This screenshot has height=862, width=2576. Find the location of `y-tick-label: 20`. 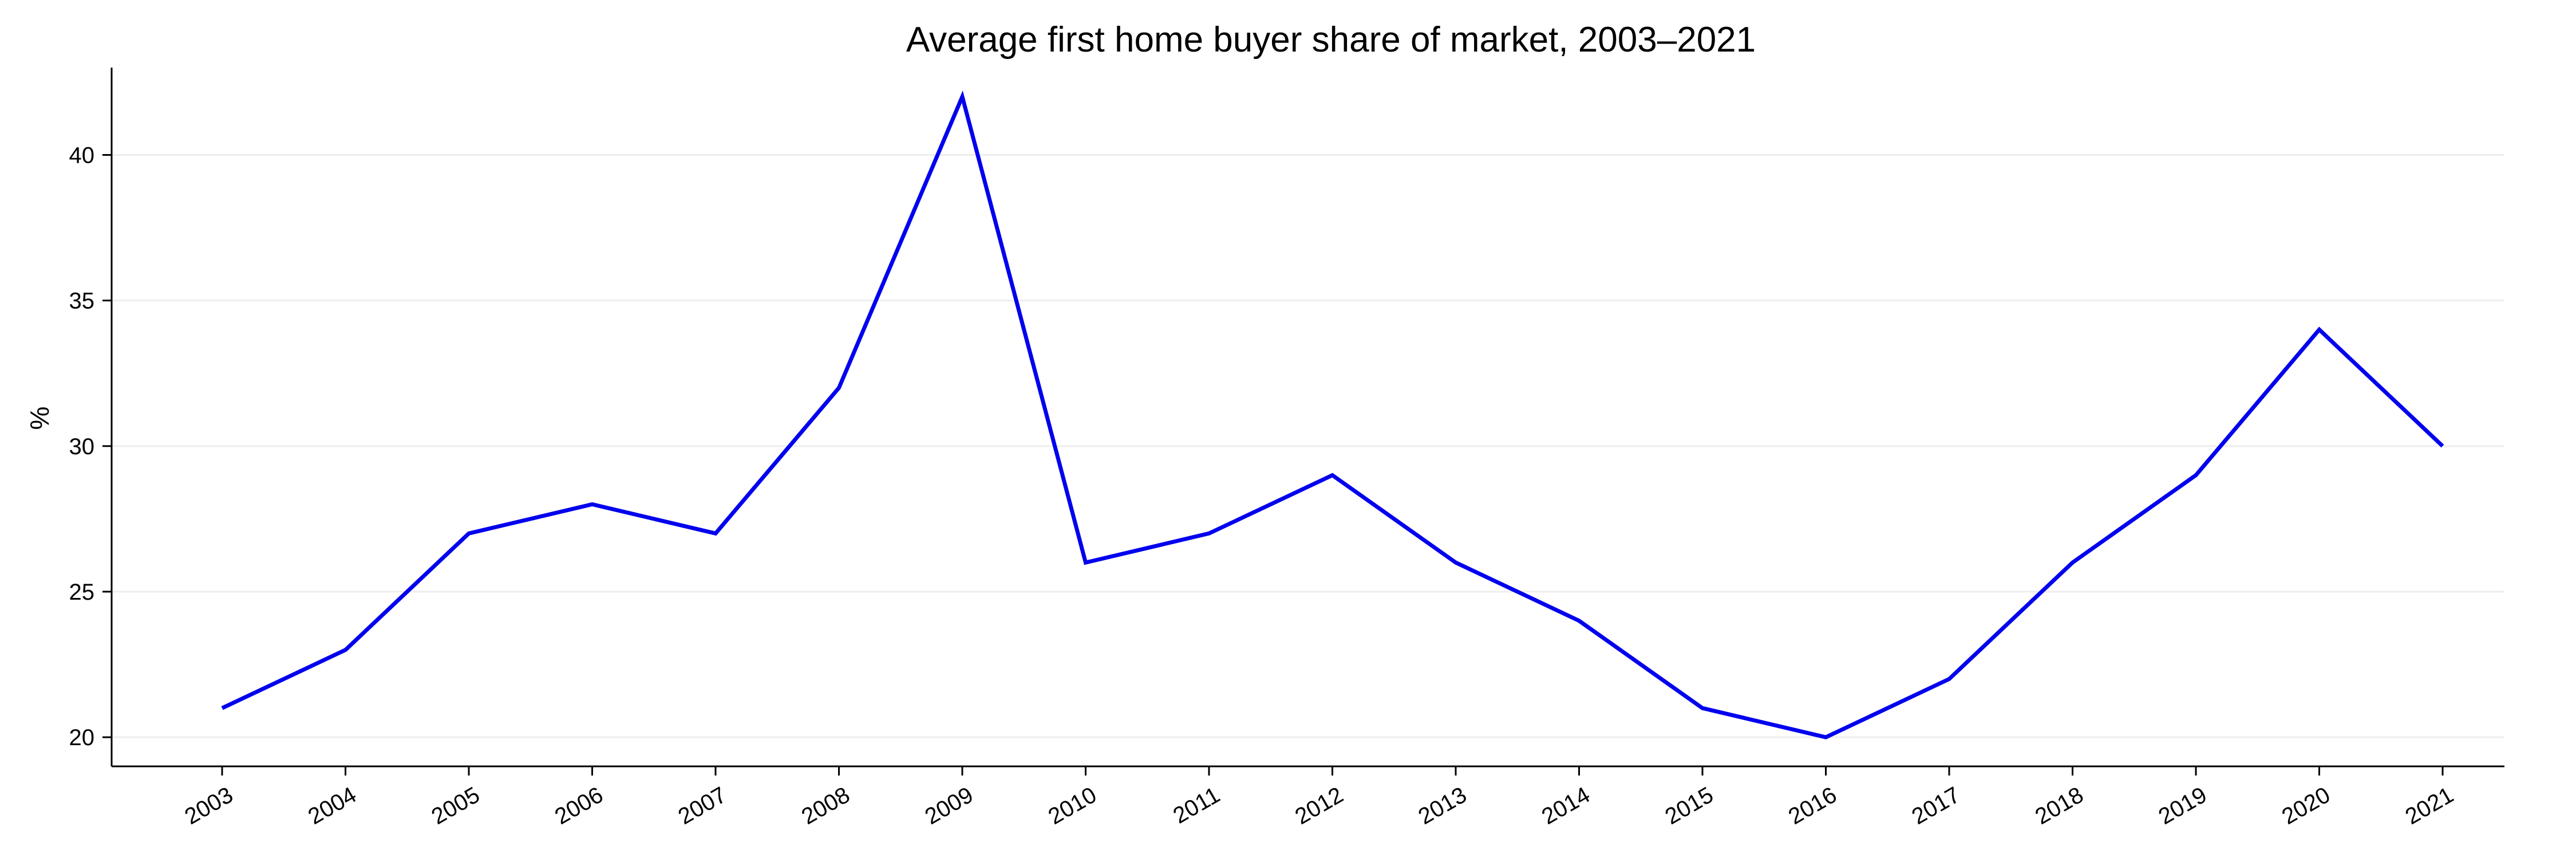

y-tick-label: 20 is located at coordinates (82, 737).